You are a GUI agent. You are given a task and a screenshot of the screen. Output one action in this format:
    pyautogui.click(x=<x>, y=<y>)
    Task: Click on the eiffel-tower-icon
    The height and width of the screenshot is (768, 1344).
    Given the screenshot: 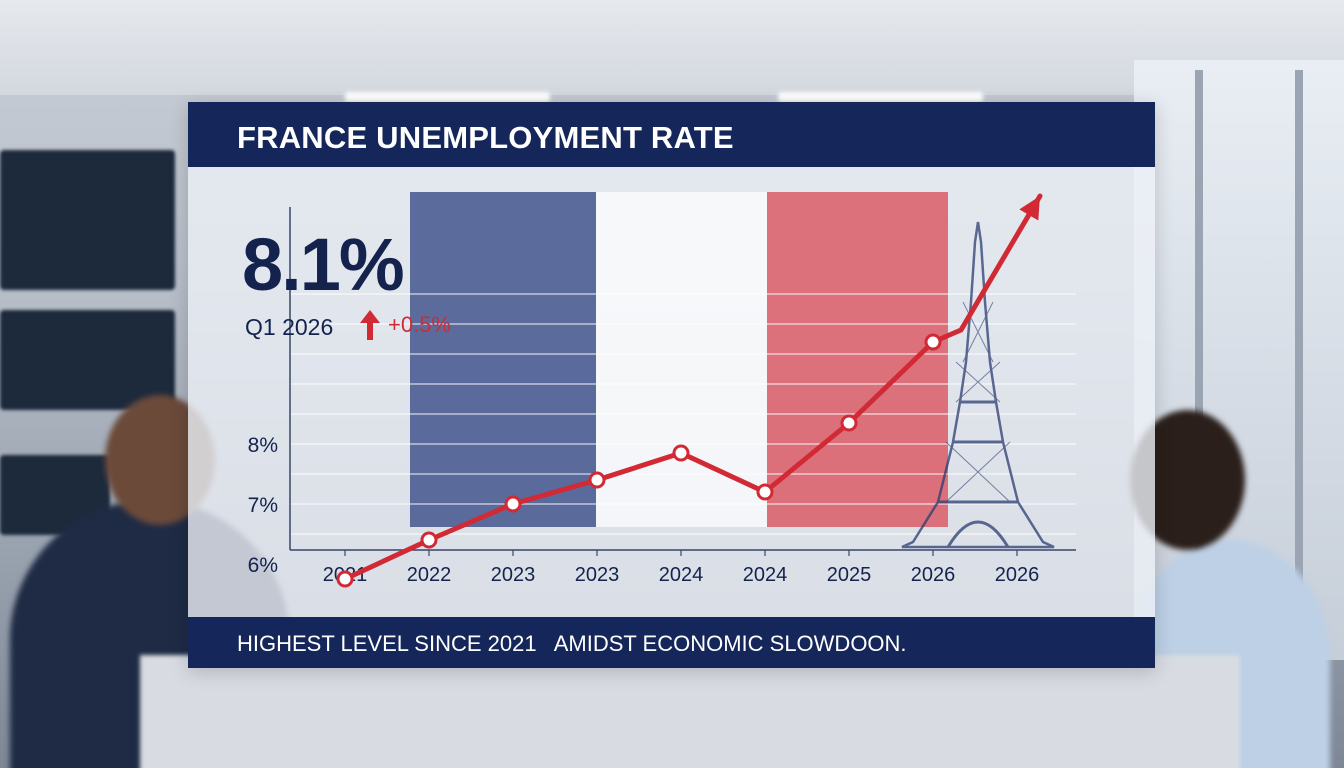 What is the action you would take?
    pyautogui.click(x=978, y=385)
    